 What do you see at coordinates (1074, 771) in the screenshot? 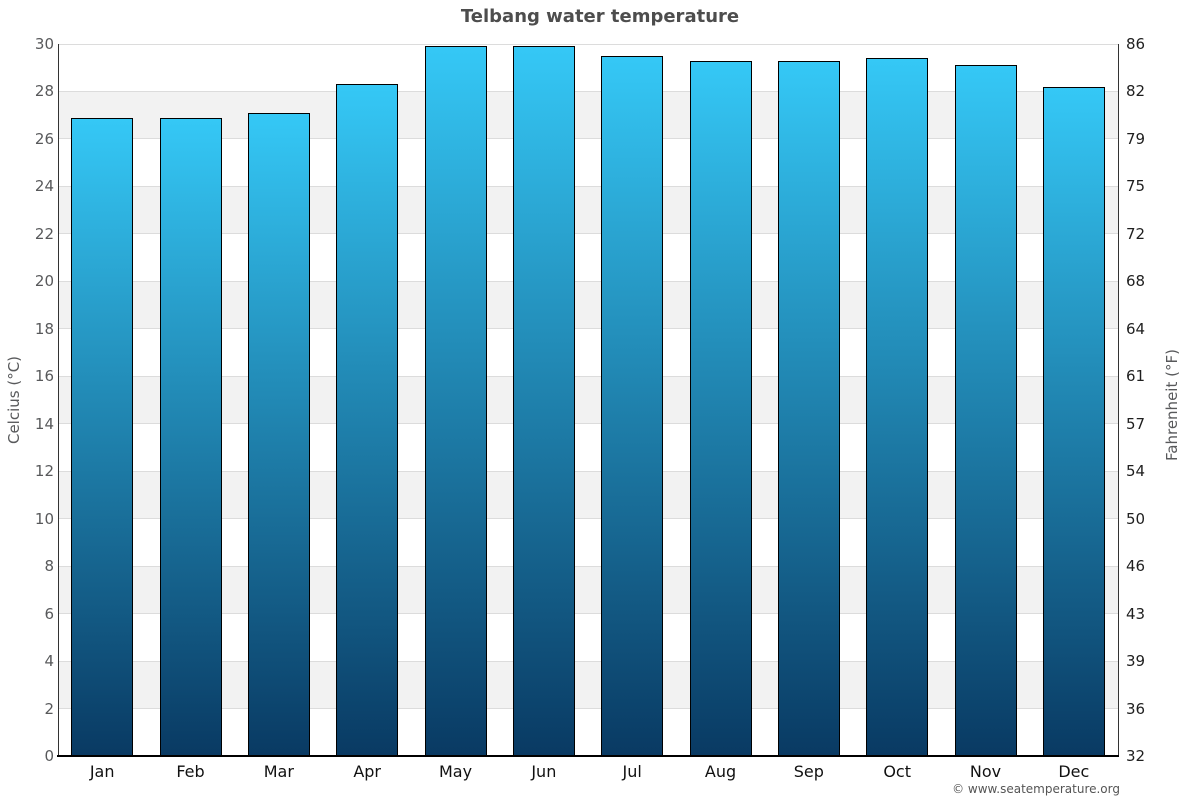
I see `x-axis-label-dec: Dec` at bounding box center [1074, 771].